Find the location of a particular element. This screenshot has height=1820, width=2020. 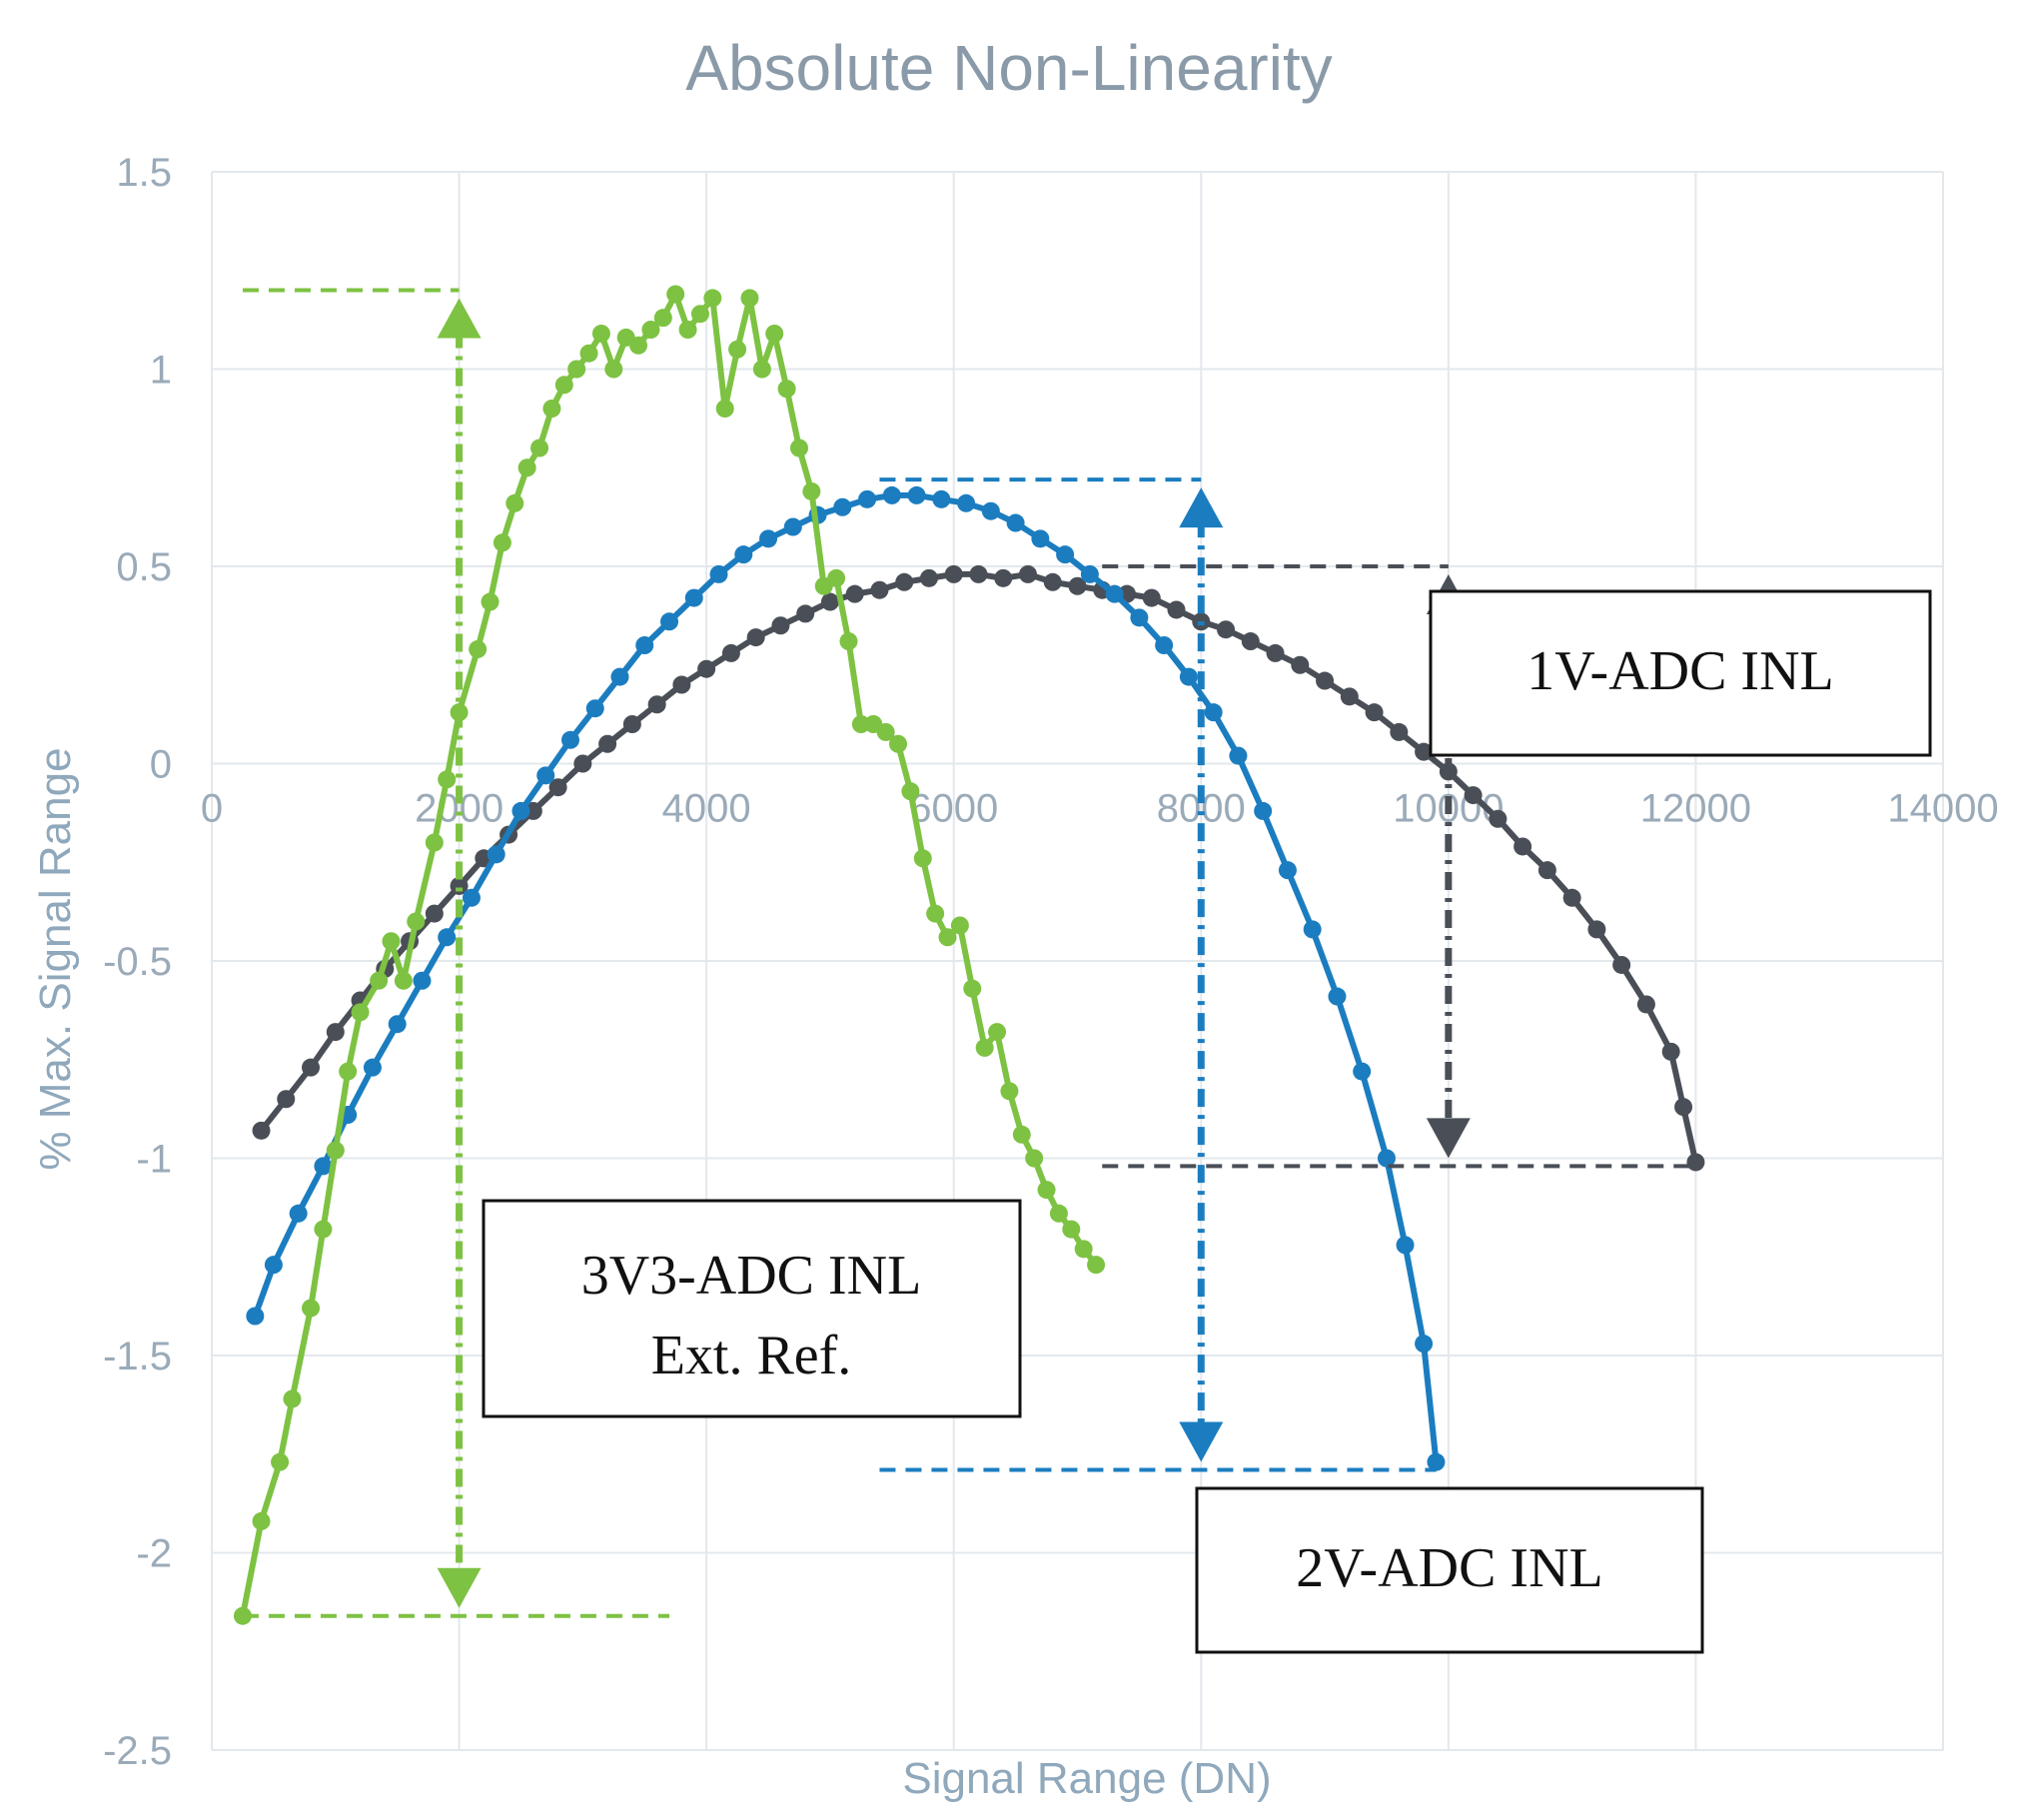

x-tick-label: 12000 is located at coordinates (1695, 809).